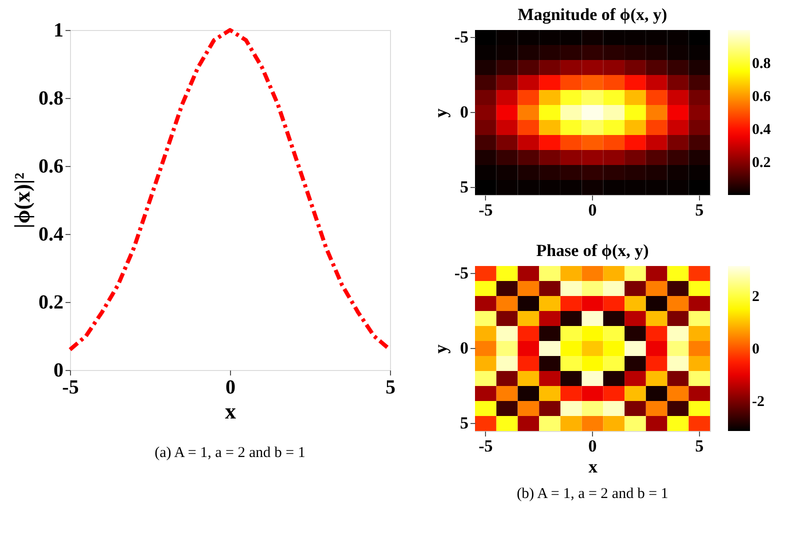  I want to click on y-tick-label: 0.6, so click(51, 167).